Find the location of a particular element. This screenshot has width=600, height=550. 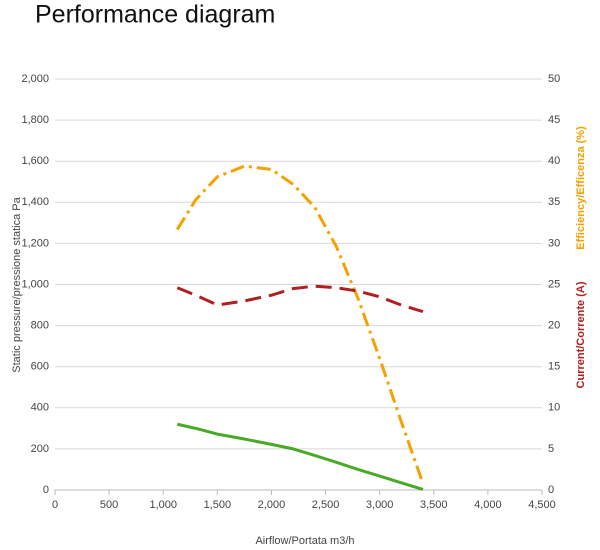

x-tick-label: 500 is located at coordinates (109, 505).